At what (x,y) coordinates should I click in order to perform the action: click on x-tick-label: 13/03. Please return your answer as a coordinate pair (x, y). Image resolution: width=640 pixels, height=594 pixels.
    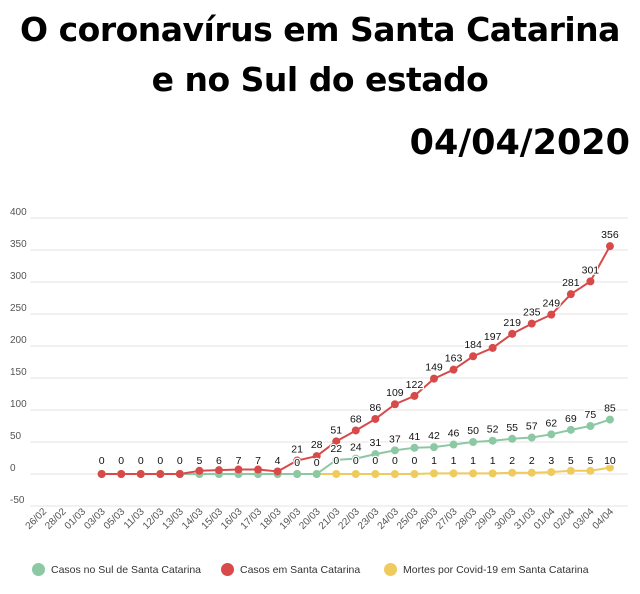
    Looking at the image, I should click on (173, 519).